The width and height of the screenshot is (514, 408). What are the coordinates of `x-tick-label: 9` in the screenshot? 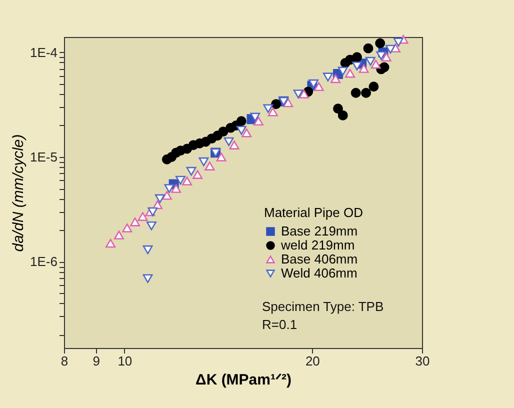 It's located at (96, 361).